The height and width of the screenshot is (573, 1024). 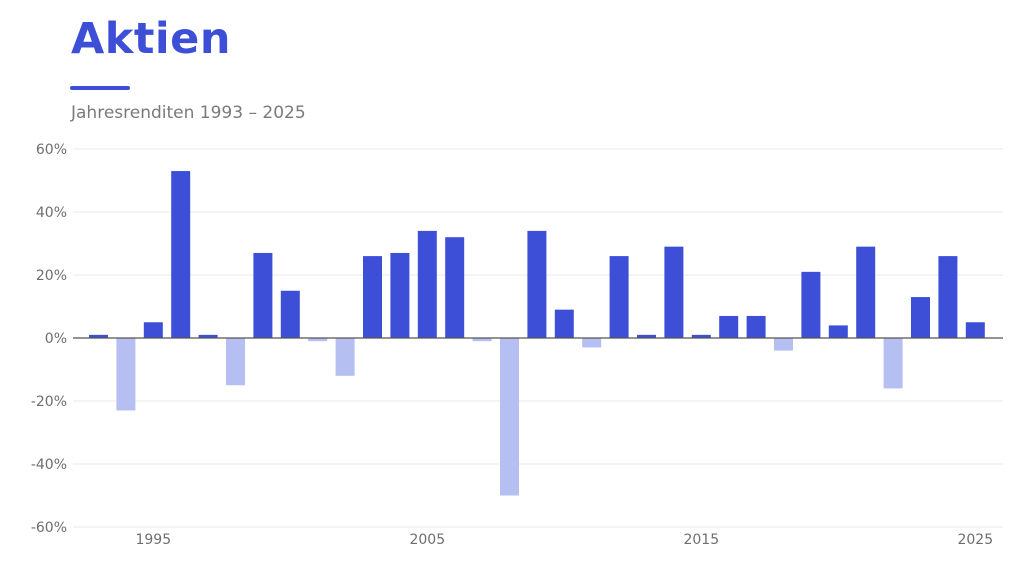 I want to click on bar-1993, so click(x=98, y=336).